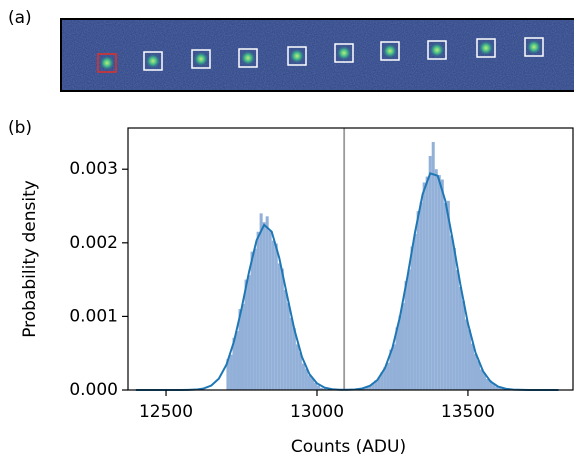  What do you see at coordinates (348, 447) in the screenshot?
I see `x-axis-label: Counts (ADU)` at bounding box center [348, 447].